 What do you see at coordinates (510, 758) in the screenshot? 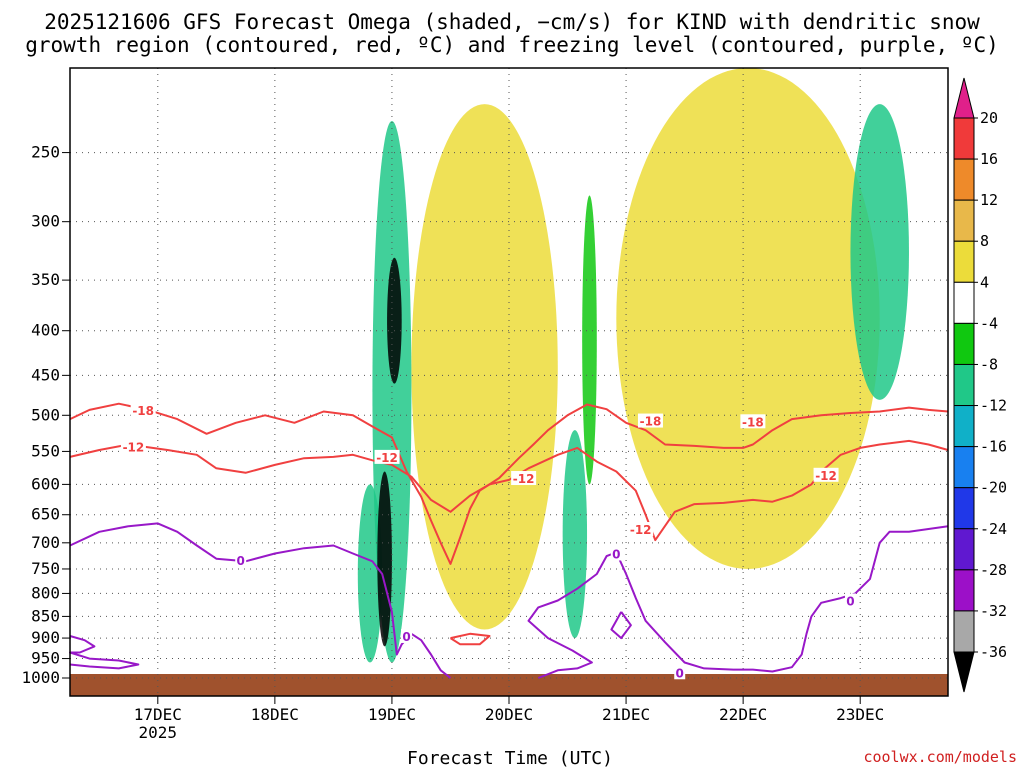
I see `x-axis-label: Forecast Time (UTC)` at bounding box center [510, 758].